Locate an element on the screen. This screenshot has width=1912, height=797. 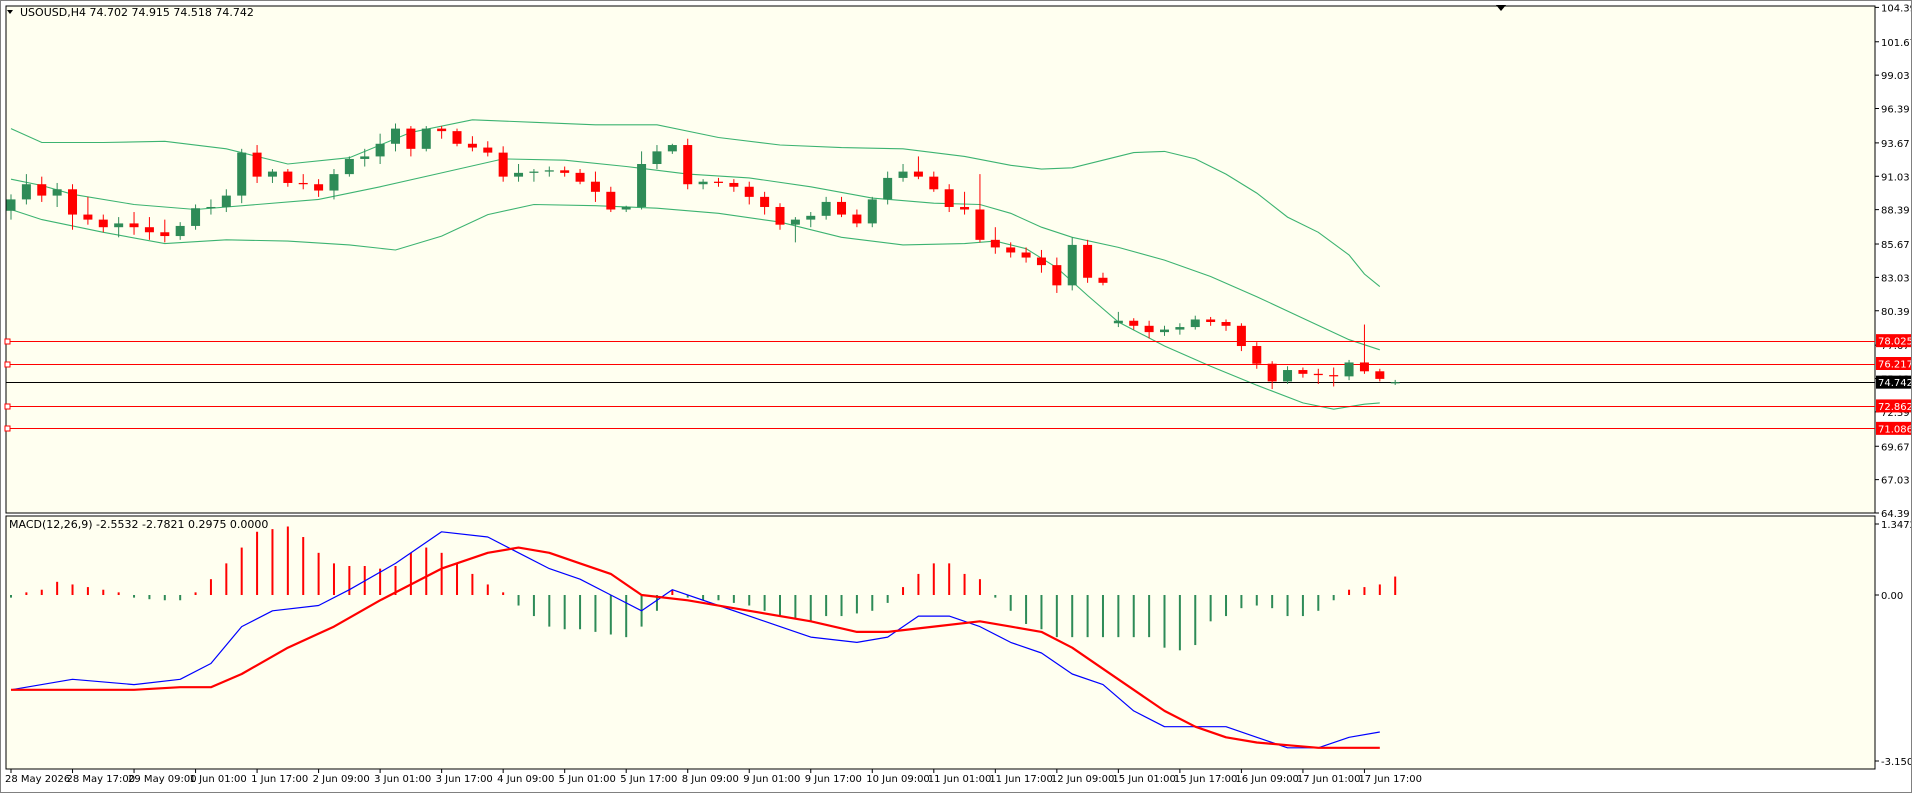
time-tick-label: 10 Jun 09:00 is located at coordinates (898, 779).